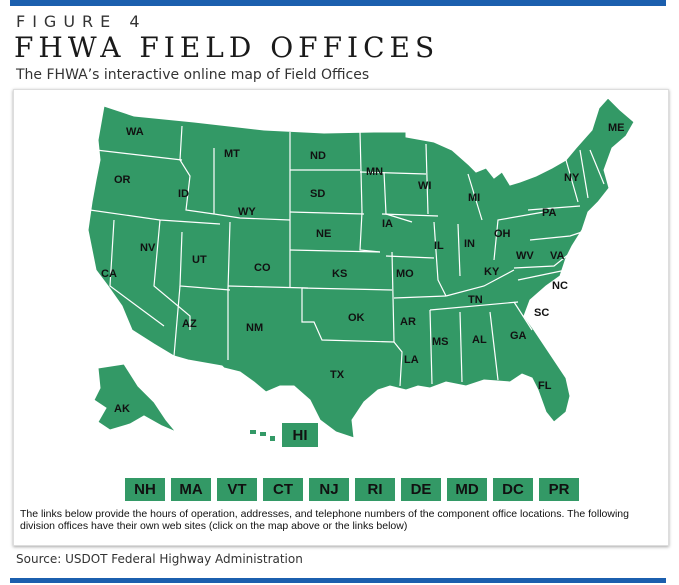  Describe the element at coordinates (329, 489) in the screenshot. I see `state-button-nj: NJ` at that location.